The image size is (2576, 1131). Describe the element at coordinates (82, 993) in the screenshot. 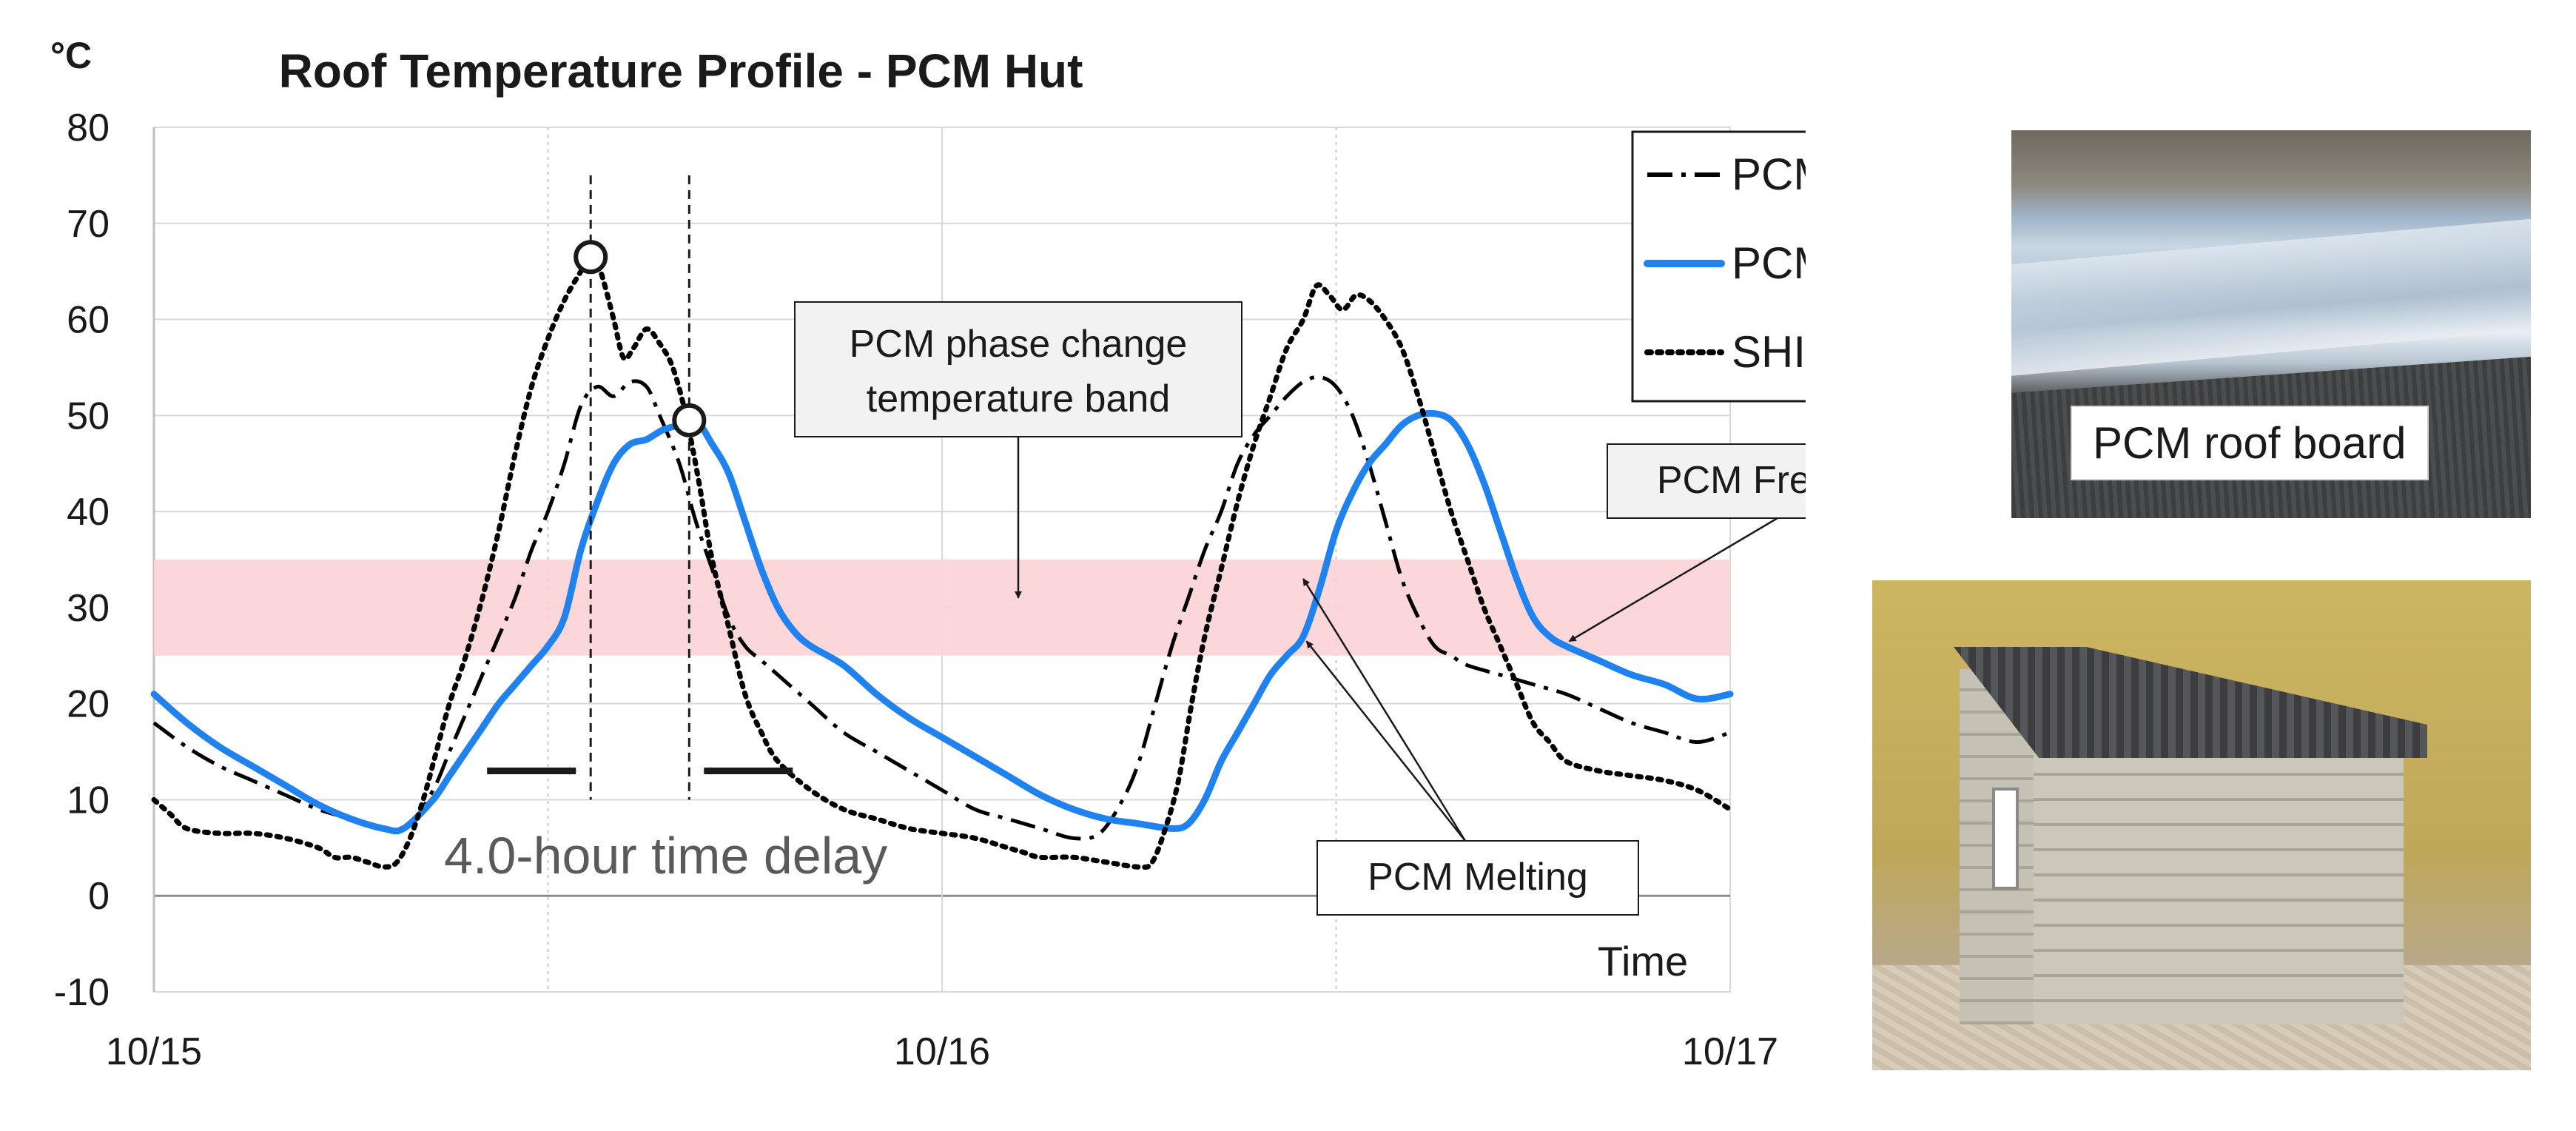

I see `y-tick-label: -10` at that location.